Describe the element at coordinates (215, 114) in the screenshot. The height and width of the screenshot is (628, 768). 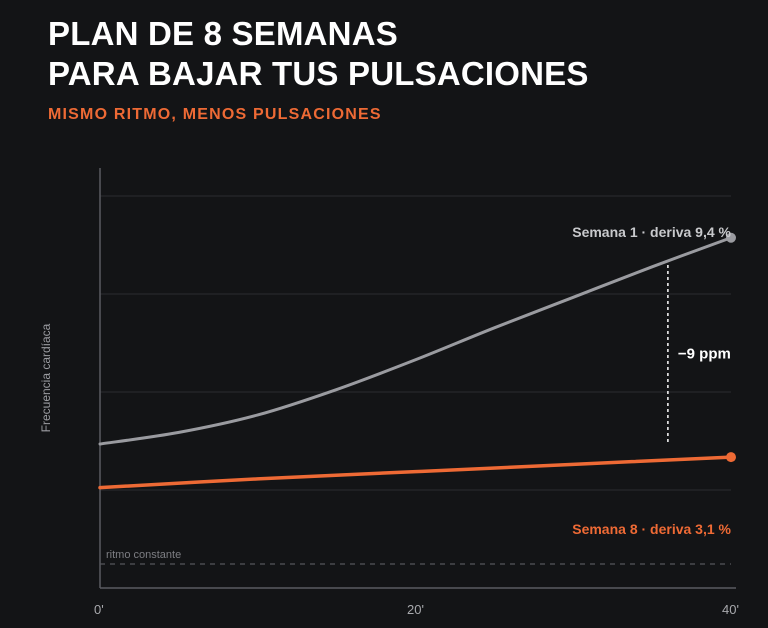
I see `chart-subtitle: MISMO RITMO, MENOS PULSACIONES` at that location.